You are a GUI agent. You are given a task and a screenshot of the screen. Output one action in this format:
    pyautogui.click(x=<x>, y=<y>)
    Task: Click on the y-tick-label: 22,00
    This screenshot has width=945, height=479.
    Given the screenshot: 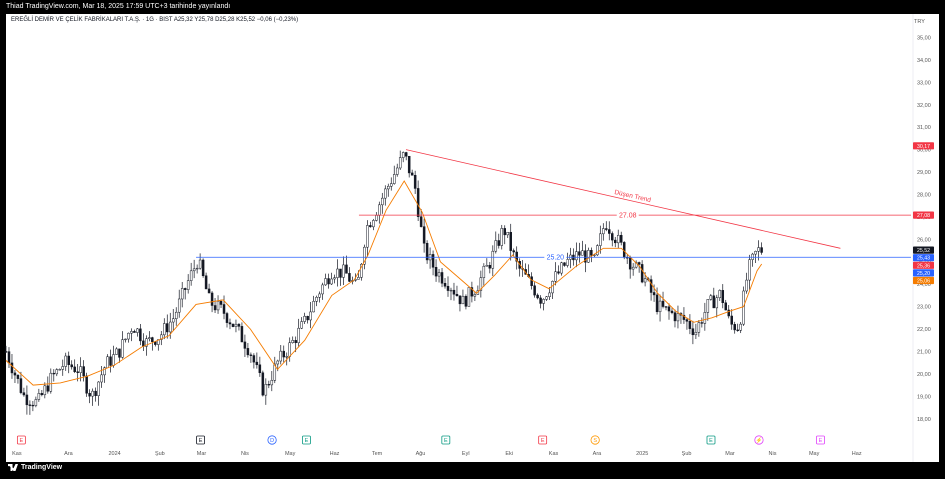 What is the action you would take?
    pyautogui.click(x=924, y=330)
    